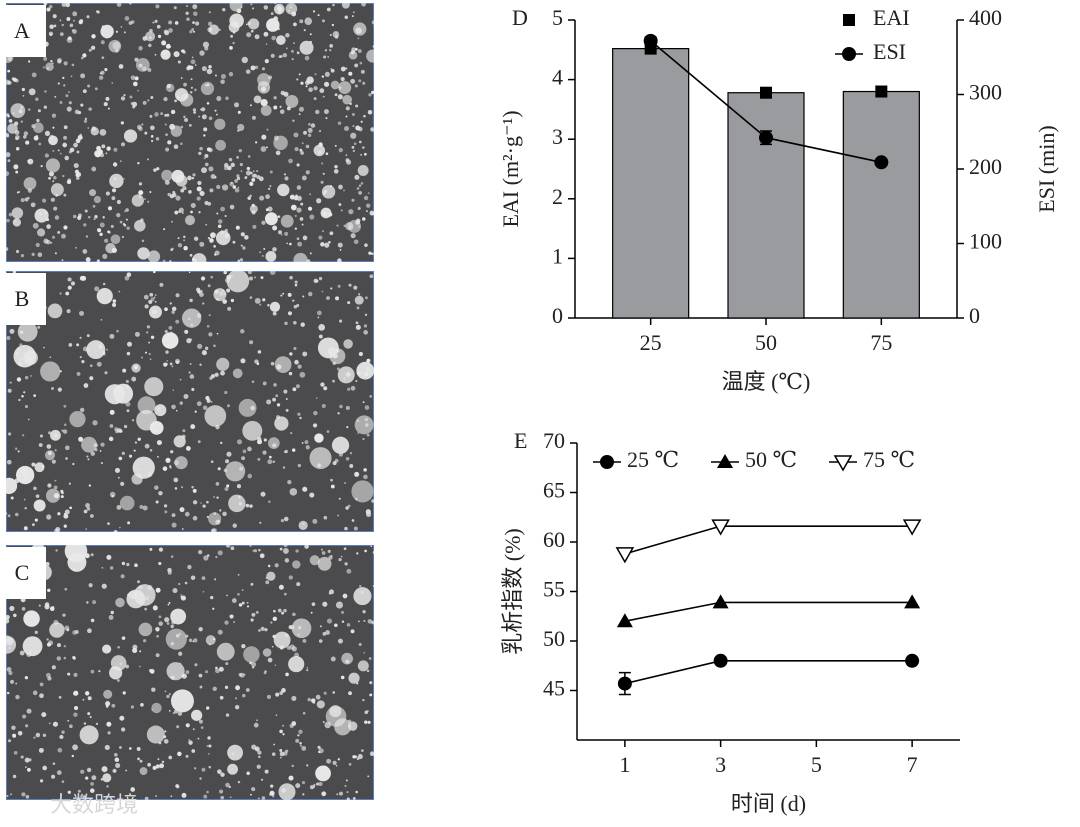 This screenshot has height=827, width=1080. What do you see at coordinates (889, 459) in the screenshot?
I see `legend-label: 75 ℃` at bounding box center [889, 459].